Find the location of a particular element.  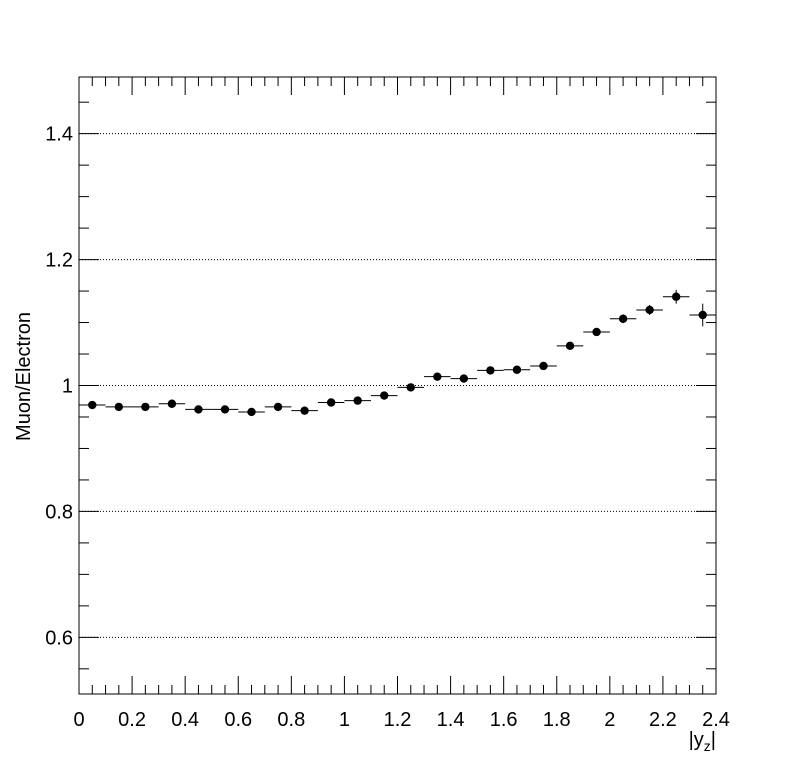

x-tick-label: 0.8 is located at coordinates (291, 720).